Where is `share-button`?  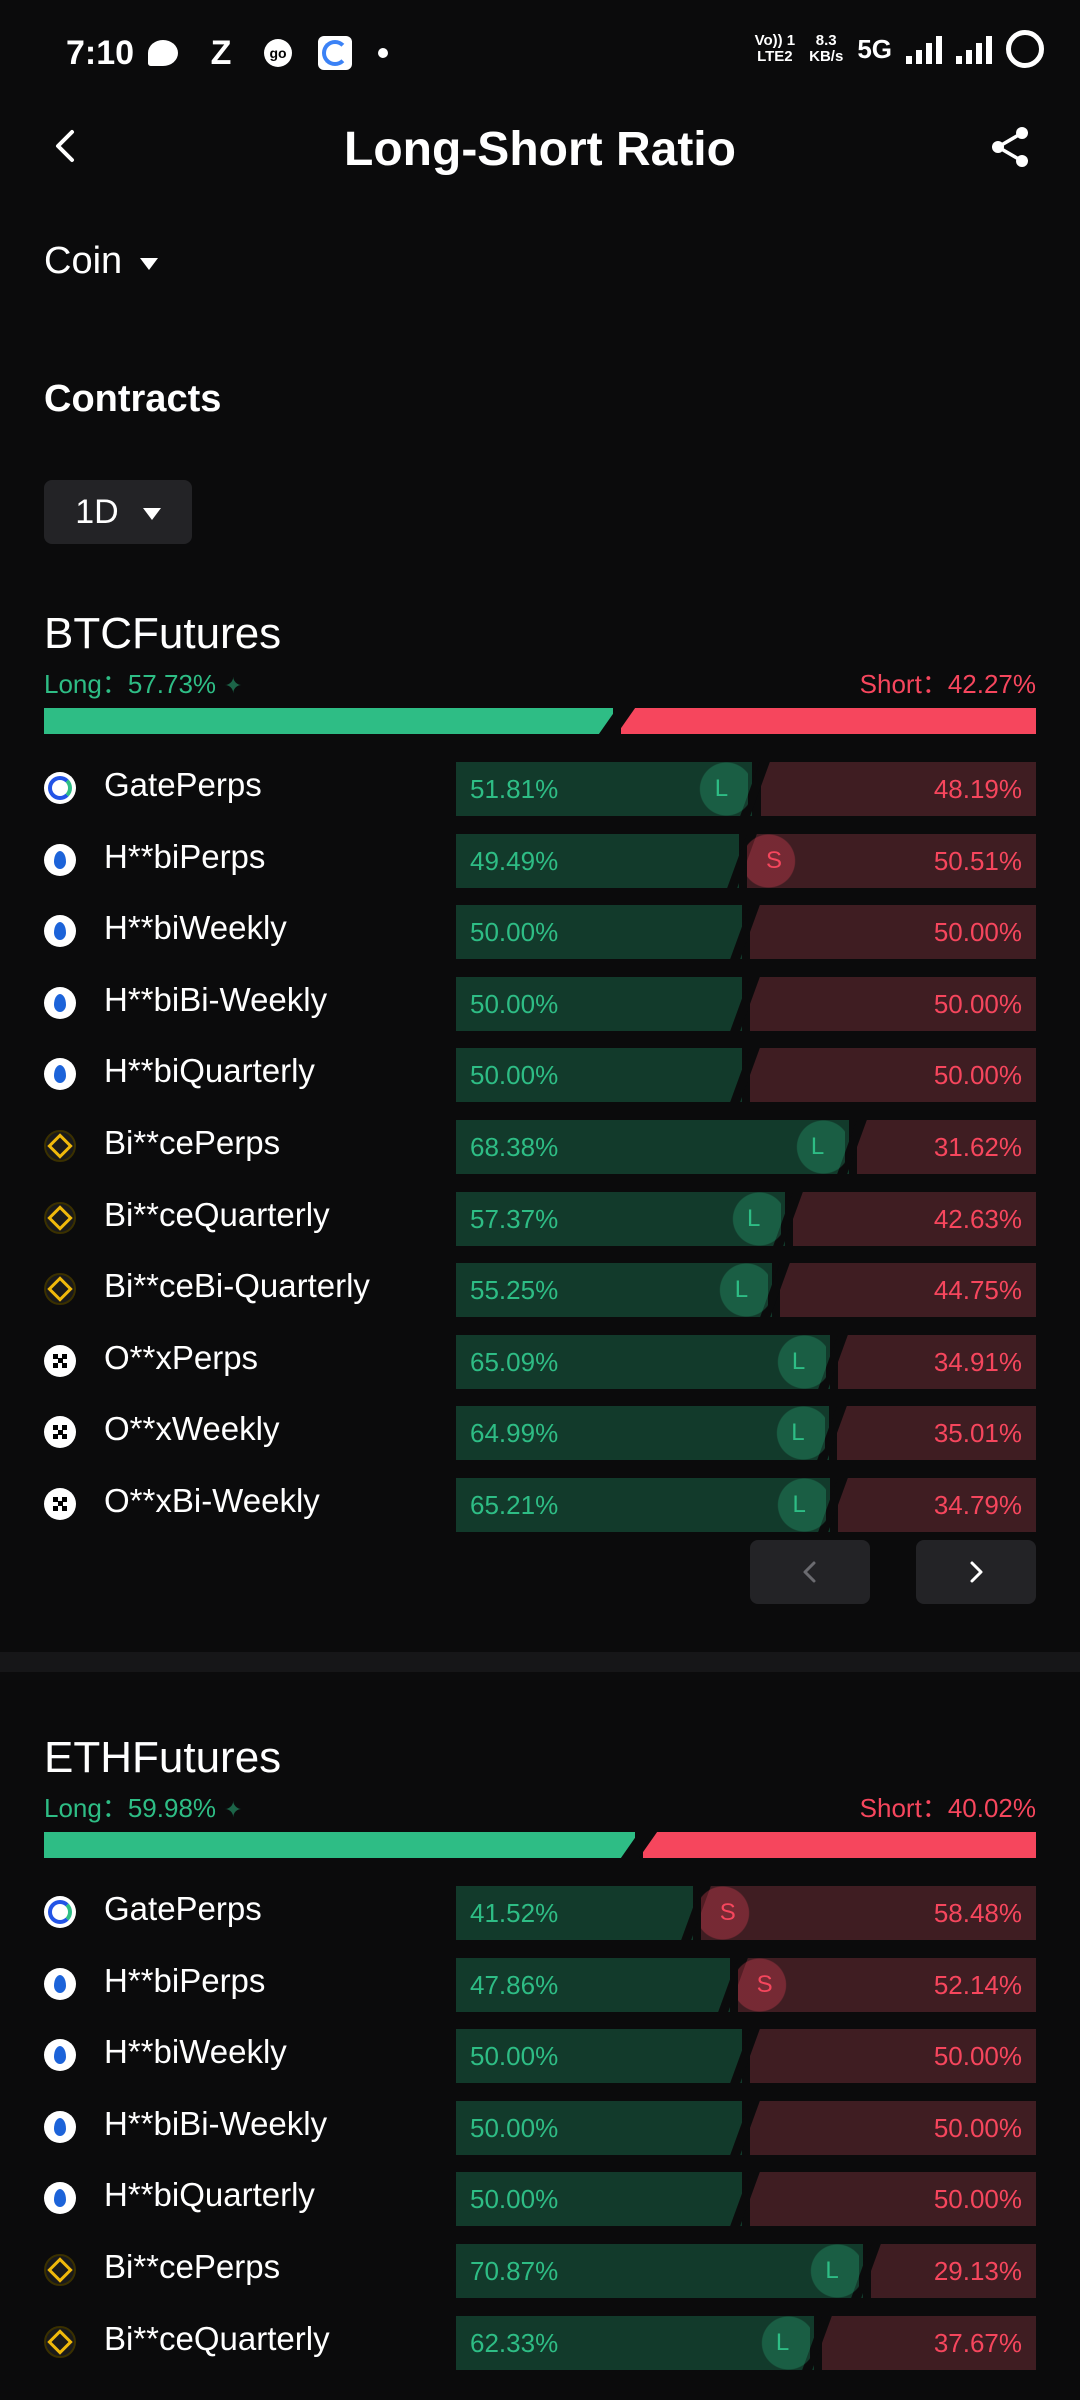 share-button is located at coordinates (1011, 147).